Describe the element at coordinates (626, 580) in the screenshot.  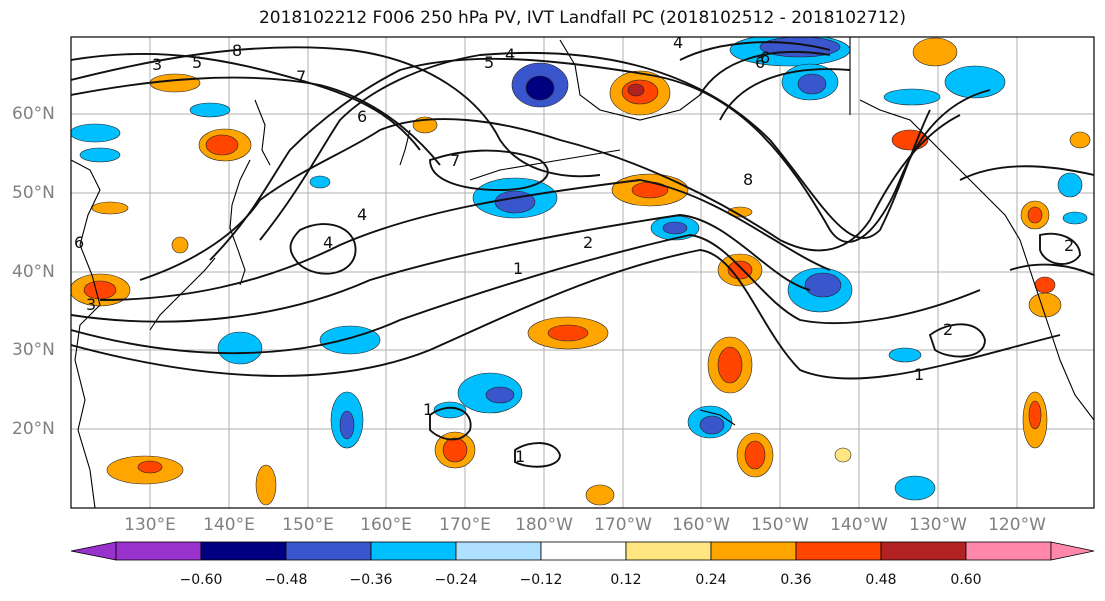
I see `colorbar-tick: 0.12` at that location.